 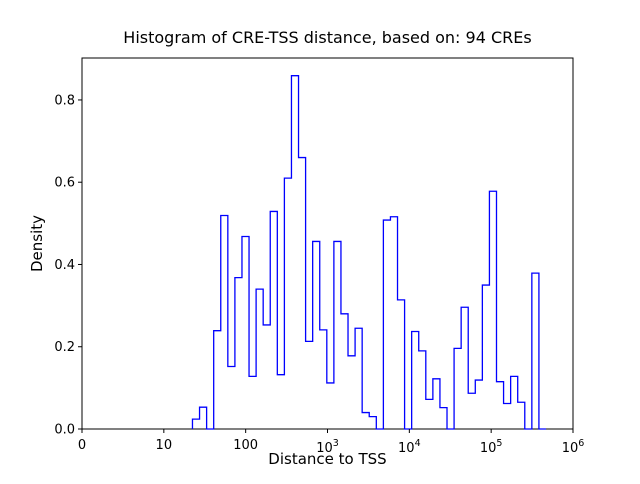 What do you see at coordinates (37, 243) in the screenshot?
I see `y-axis-label: Density` at bounding box center [37, 243].